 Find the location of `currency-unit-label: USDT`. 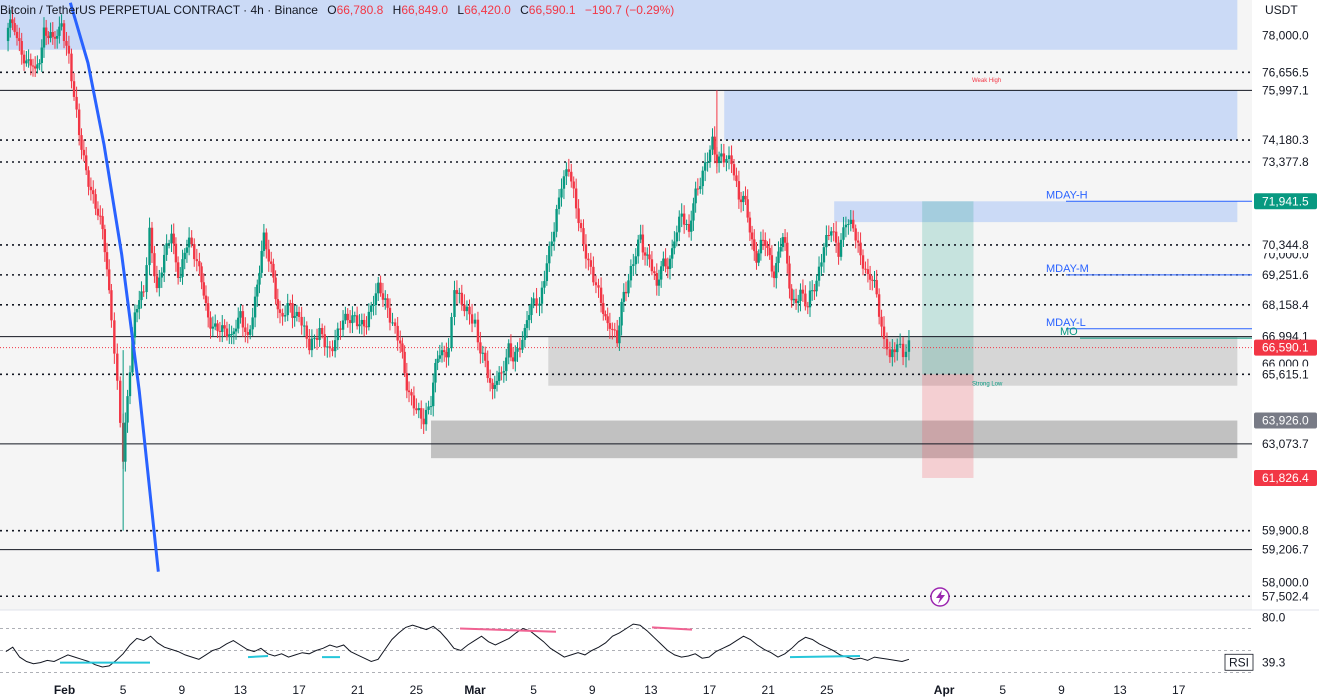

currency-unit-label: USDT is located at coordinates (1281, 10).